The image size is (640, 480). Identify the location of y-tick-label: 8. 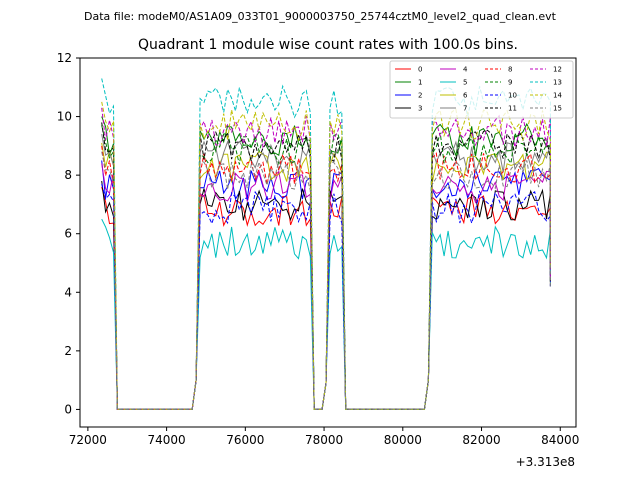
(68, 175).